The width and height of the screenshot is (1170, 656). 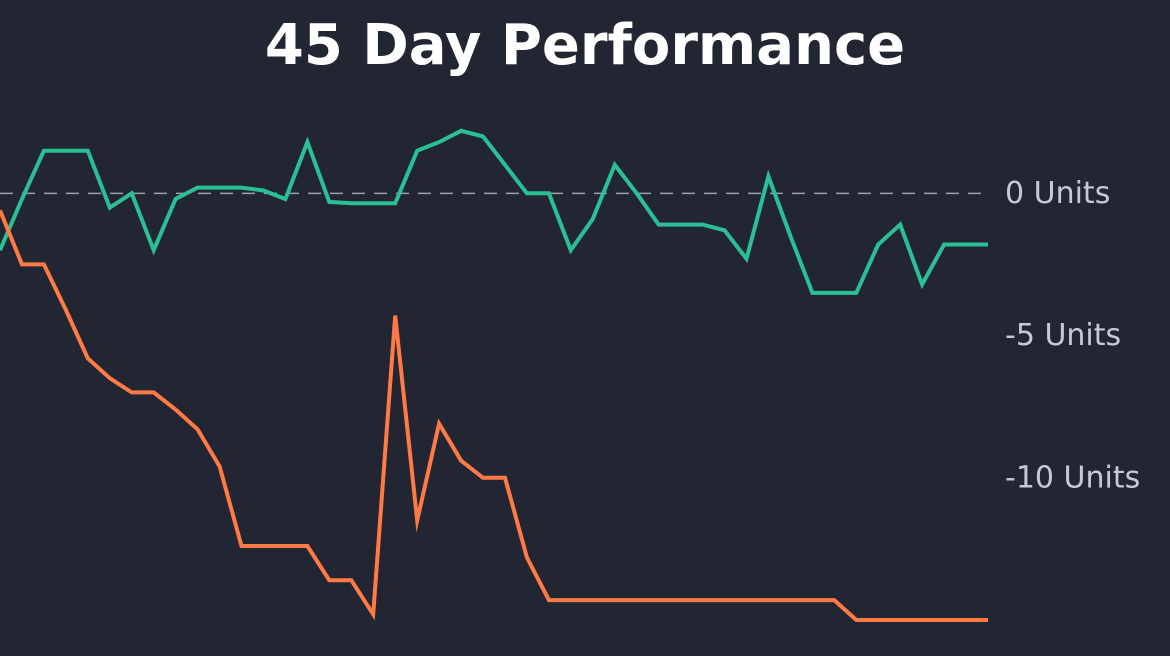 I want to click on chart-title: 45 Day Performance, so click(x=585, y=45).